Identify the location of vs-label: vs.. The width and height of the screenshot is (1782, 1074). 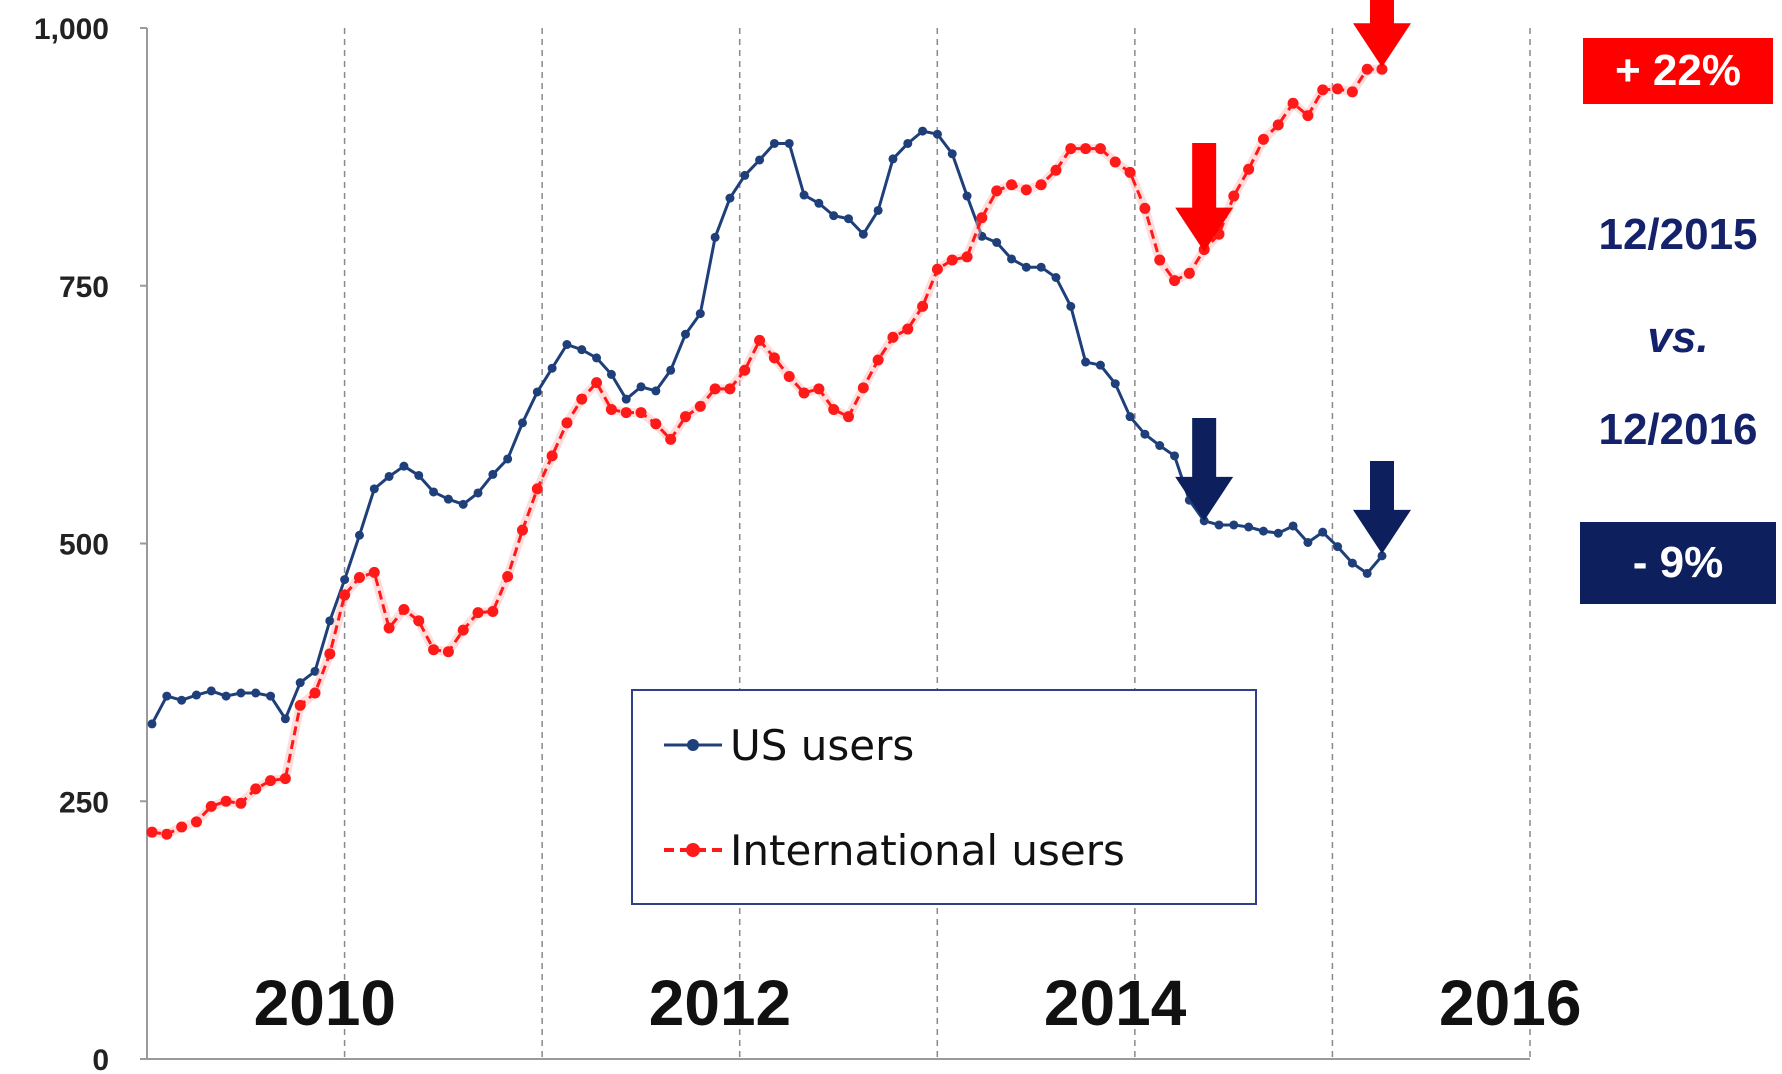
(1678, 337).